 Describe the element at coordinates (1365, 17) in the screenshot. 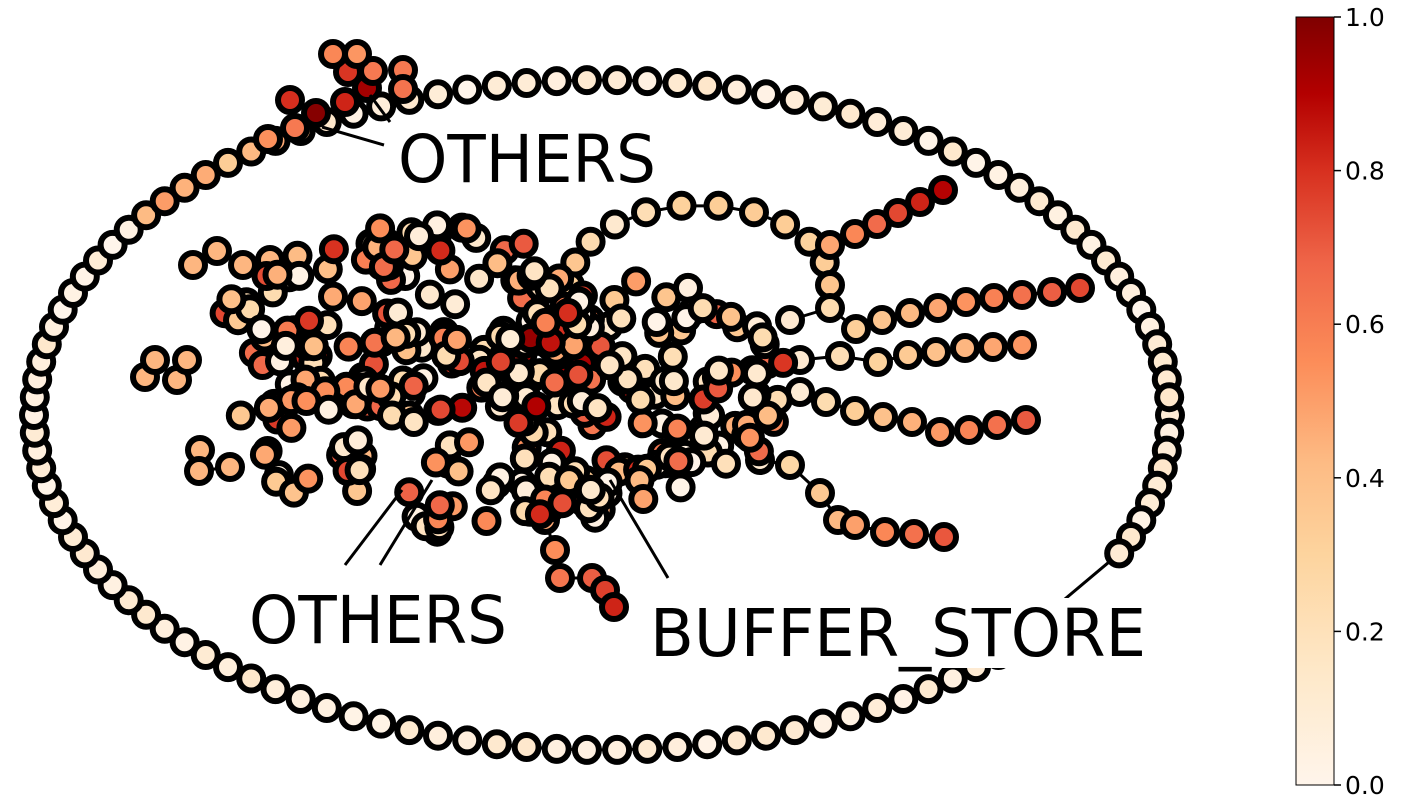

I see `colorbar-tick-label: 1.0` at that location.